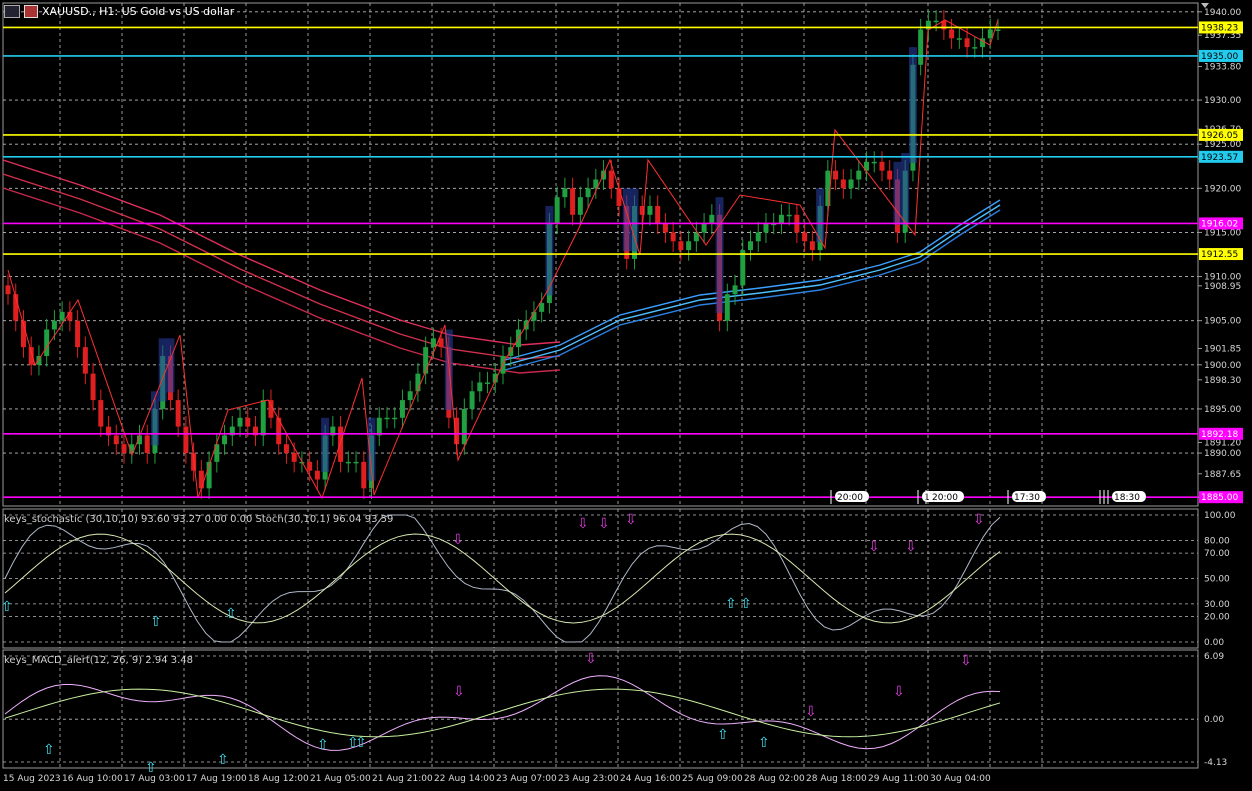 The height and width of the screenshot is (791, 1252). What do you see at coordinates (154, 779) in the screenshot?
I see `time-axis-label: 17 Aug 03:00` at bounding box center [154, 779].